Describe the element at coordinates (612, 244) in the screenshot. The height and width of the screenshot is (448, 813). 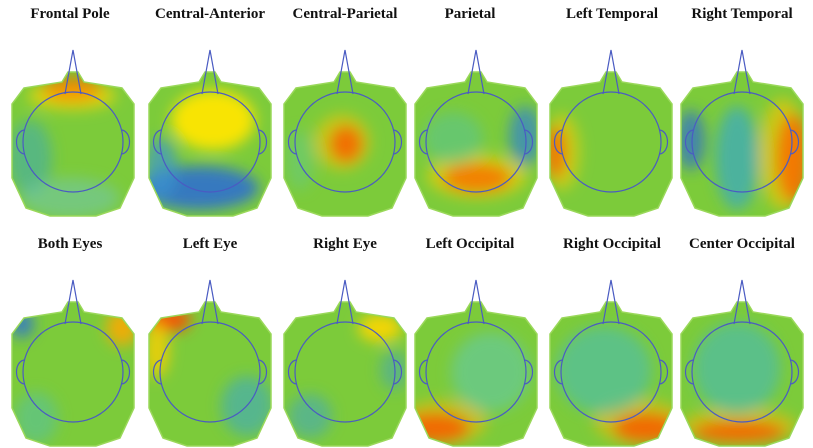
I see `map-label: Right Occipital` at that location.